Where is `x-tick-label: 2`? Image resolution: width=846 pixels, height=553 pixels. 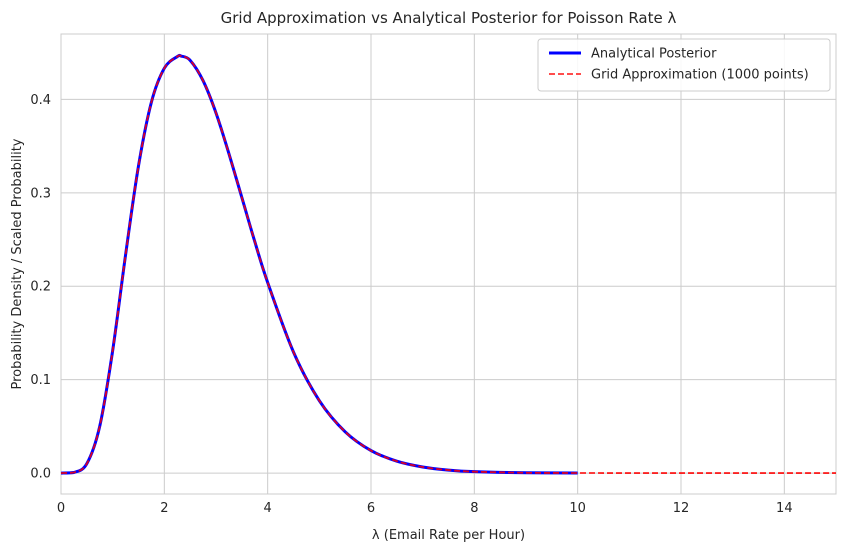
x-tick-label: 2 is located at coordinates (164, 508).